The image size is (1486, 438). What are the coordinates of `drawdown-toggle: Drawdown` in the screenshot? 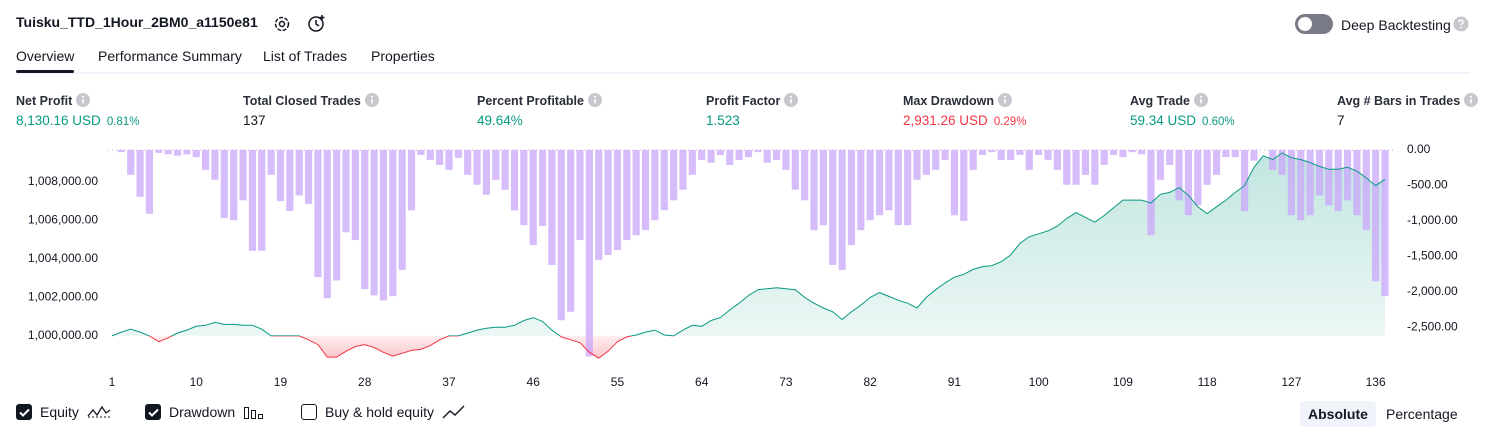 It's located at (205, 412).